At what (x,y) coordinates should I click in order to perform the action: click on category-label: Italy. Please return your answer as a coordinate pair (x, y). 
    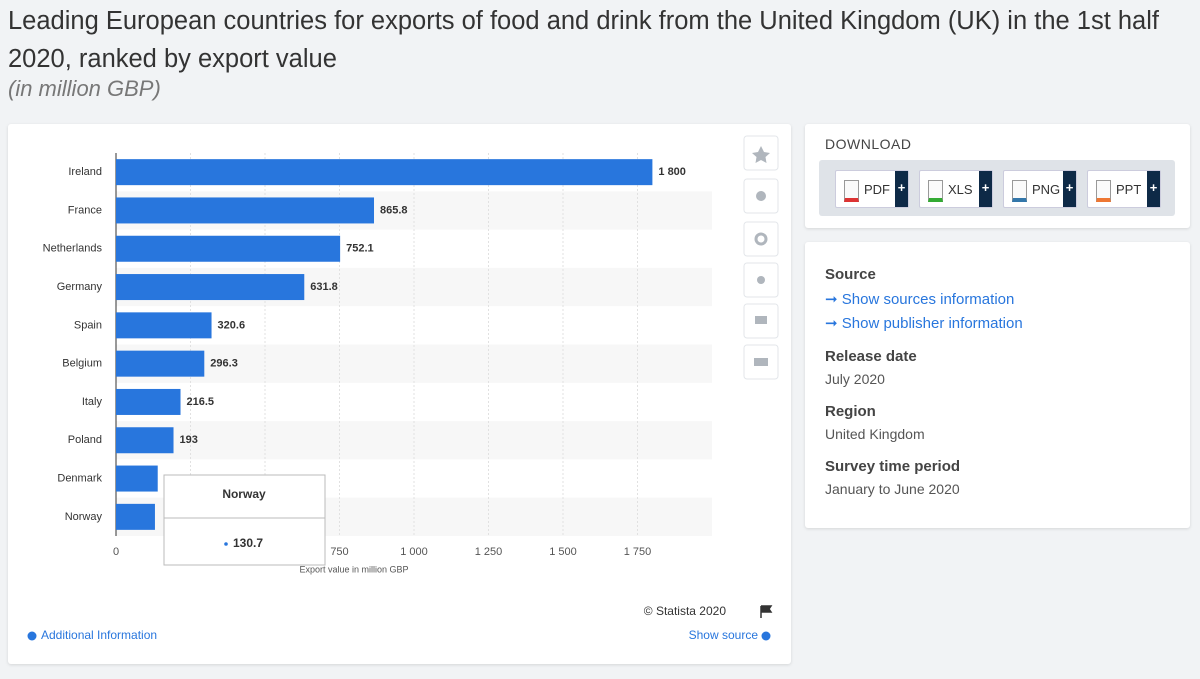
    Looking at the image, I should click on (92, 402).